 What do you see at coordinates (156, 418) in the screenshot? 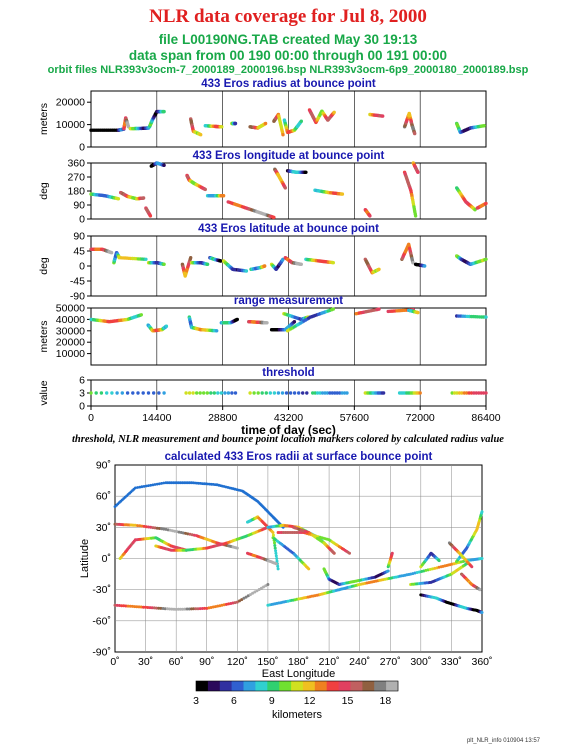
I see `x-tick-label: 14400` at bounding box center [156, 418].